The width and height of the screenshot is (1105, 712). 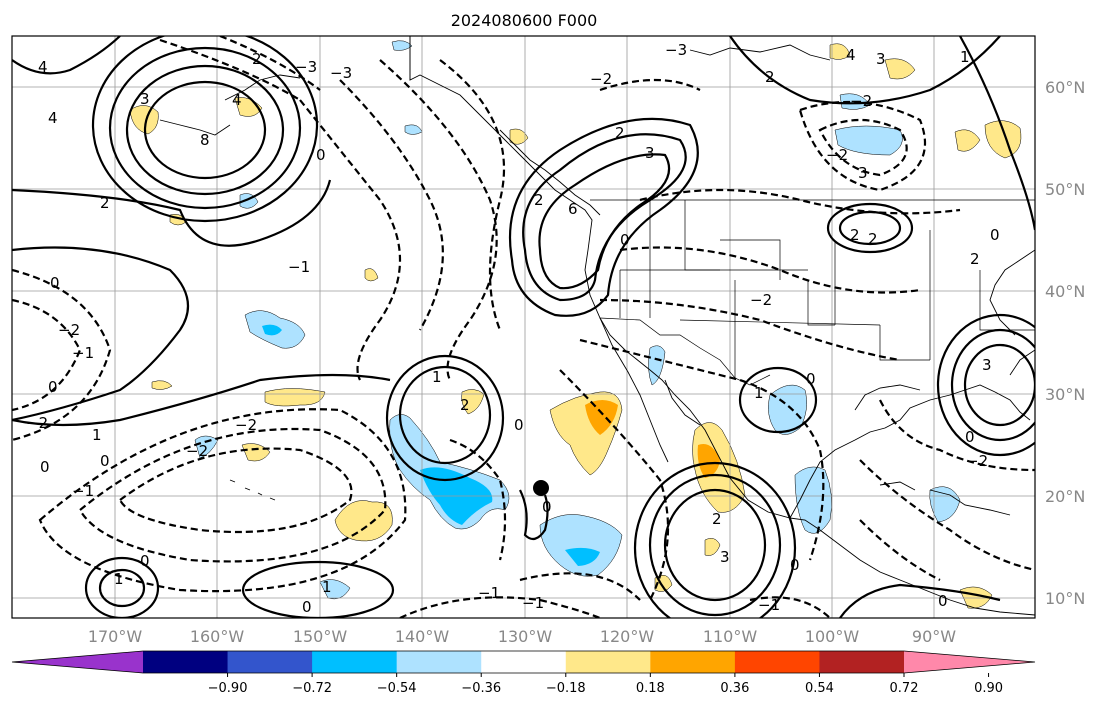 I want to click on lon-label: 90°W, so click(x=934, y=636).